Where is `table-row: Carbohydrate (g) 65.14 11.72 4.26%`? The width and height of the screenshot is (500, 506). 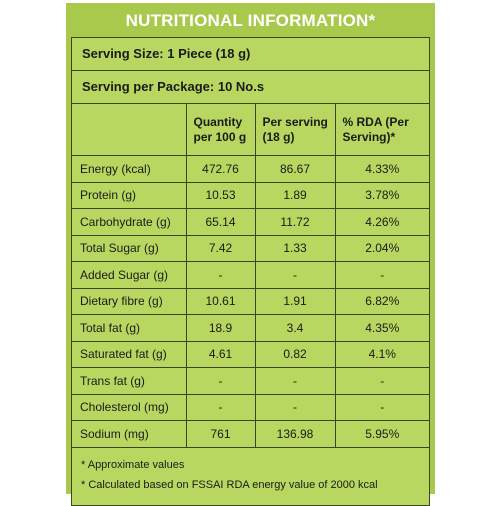 table-row: Carbohydrate (g) 65.14 11.72 4.26% is located at coordinates (250, 222).